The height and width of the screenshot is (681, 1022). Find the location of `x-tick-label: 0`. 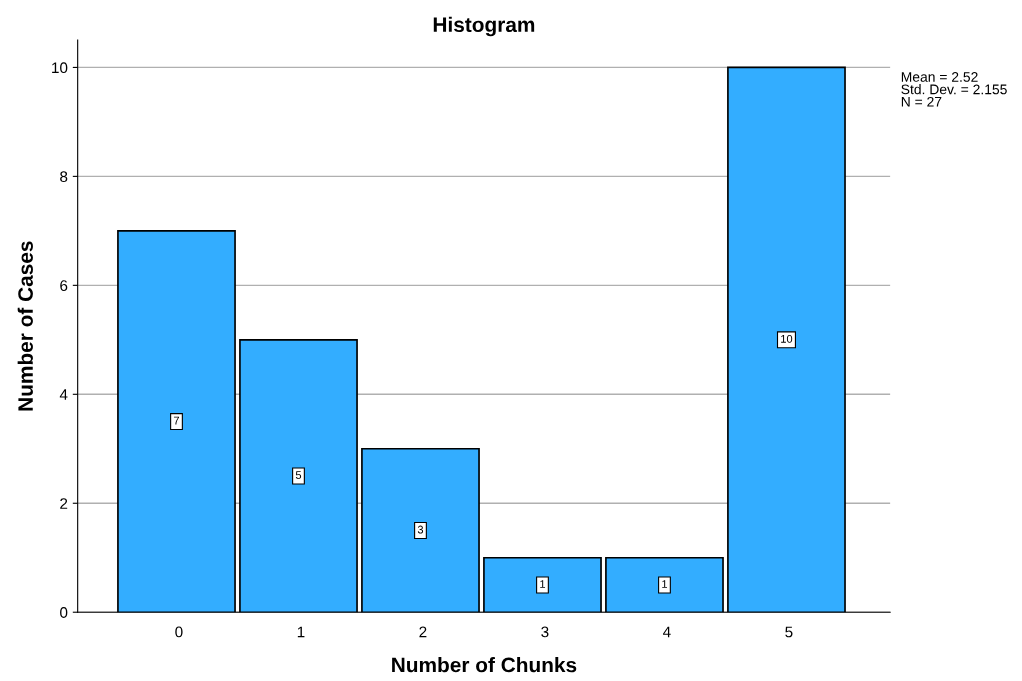

x-tick-label: 0 is located at coordinates (179, 632).